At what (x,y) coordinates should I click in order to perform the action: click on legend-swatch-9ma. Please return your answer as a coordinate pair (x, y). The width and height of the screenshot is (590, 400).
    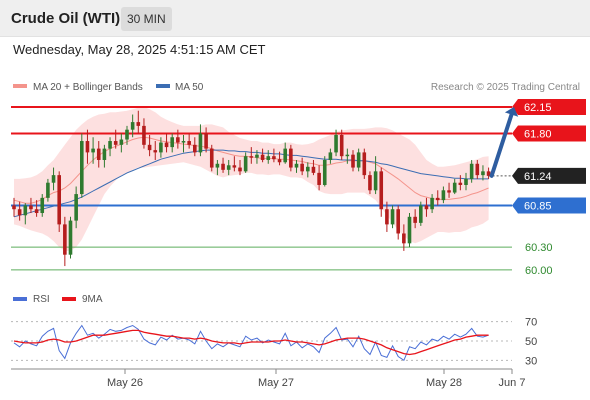
    Looking at the image, I should click on (69, 299).